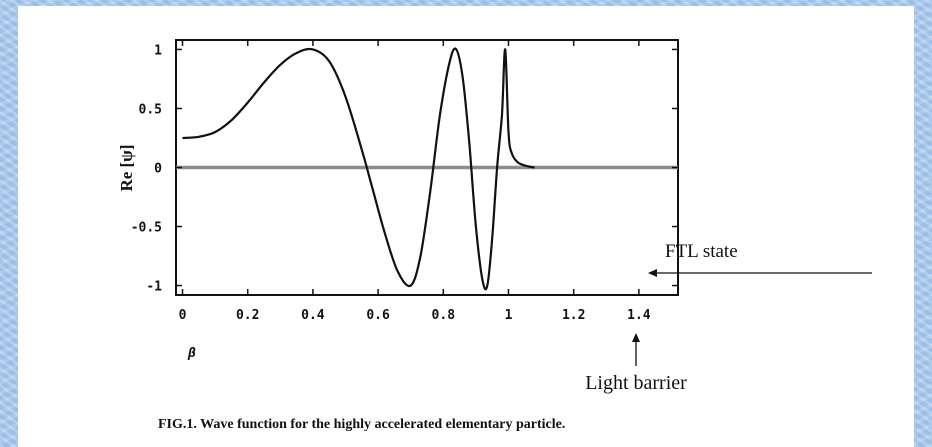 The height and width of the screenshot is (447, 932). What do you see at coordinates (313, 315) in the screenshot?
I see `x-tick-label: 0.4` at bounding box center [313, 315].